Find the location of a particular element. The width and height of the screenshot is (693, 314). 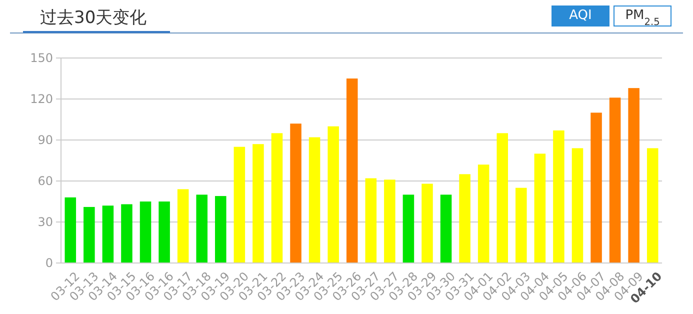

y-tick-label: 150 is located at coordinates (41, 58).